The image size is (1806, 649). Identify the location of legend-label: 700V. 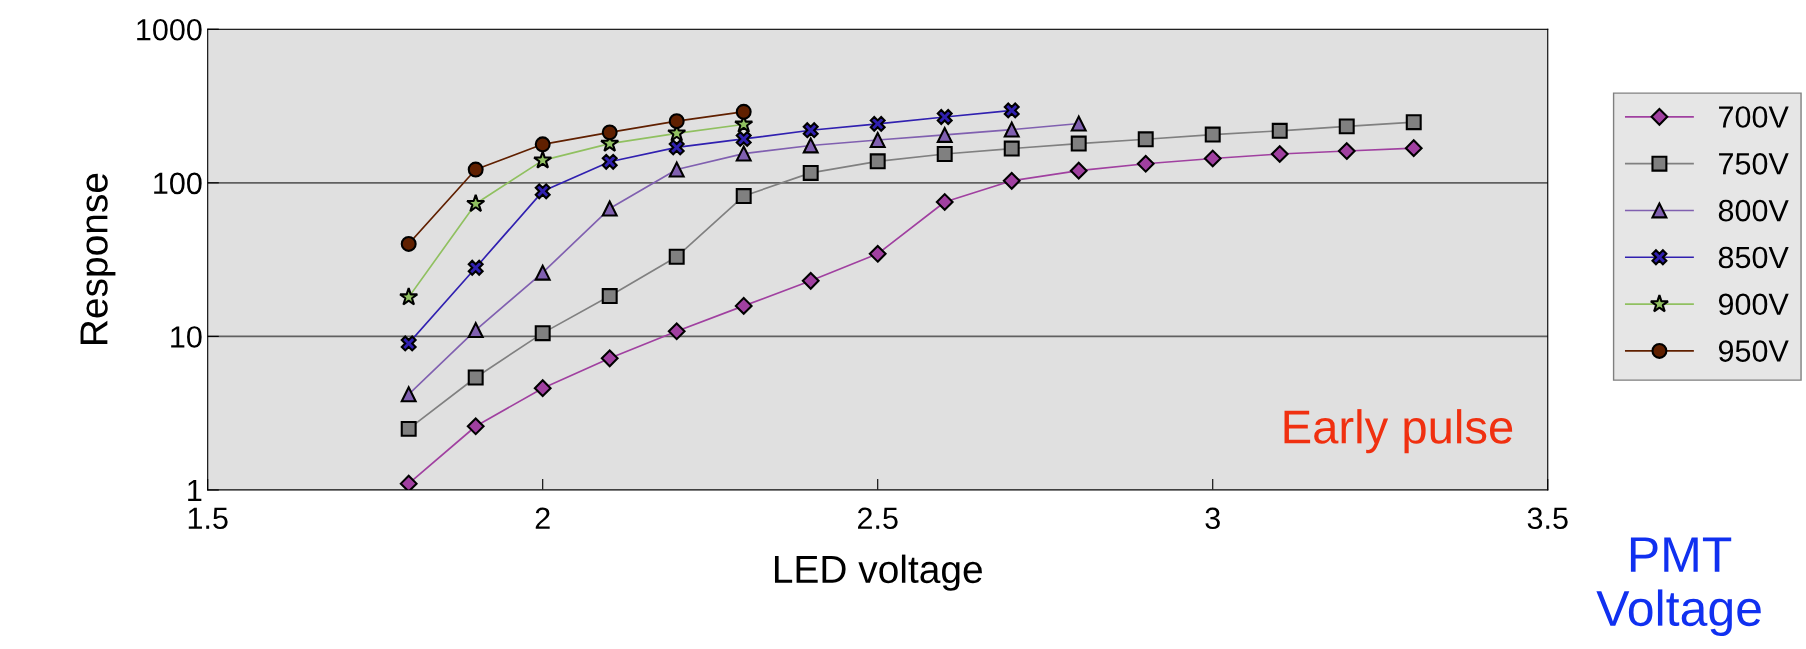
(1754, 117).